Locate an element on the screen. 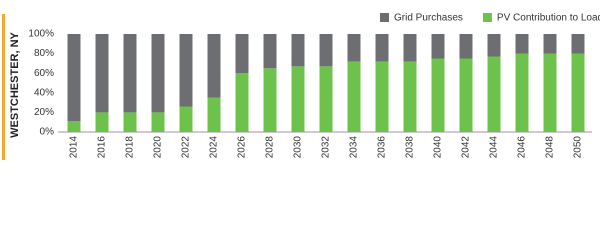 This screenshot has height=240, width=600. x-tick-label: 2032 is located at coordinates (326, 147).